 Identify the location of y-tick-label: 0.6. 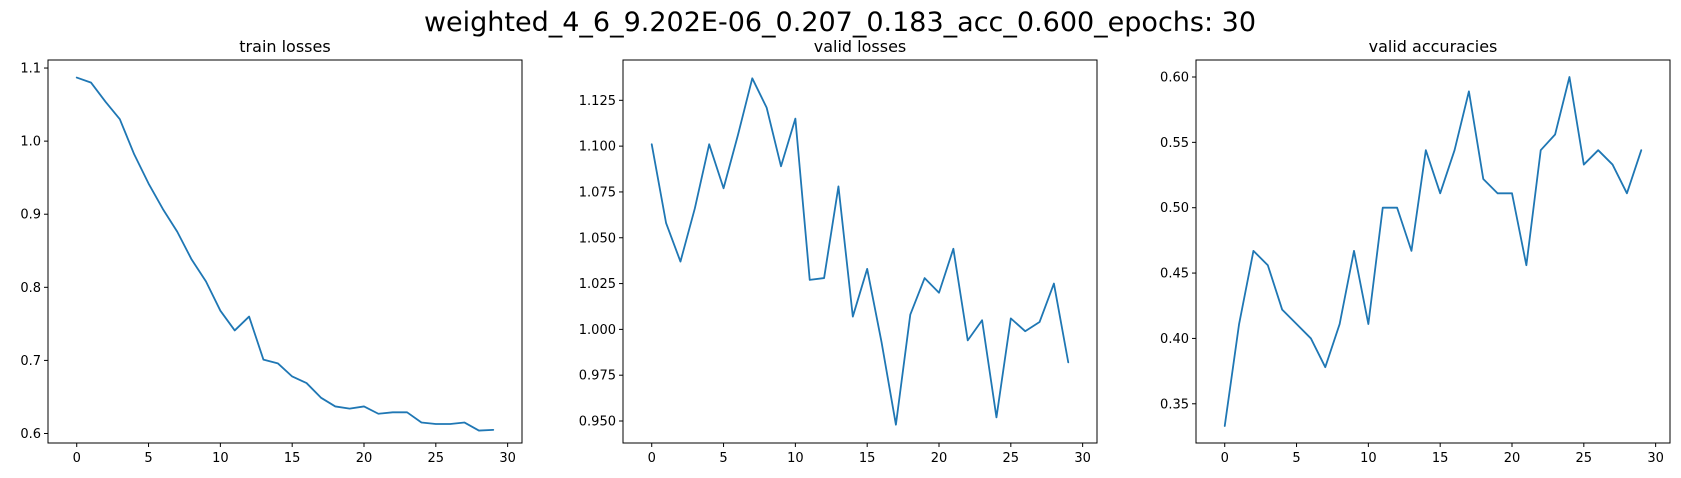
(30, 434).